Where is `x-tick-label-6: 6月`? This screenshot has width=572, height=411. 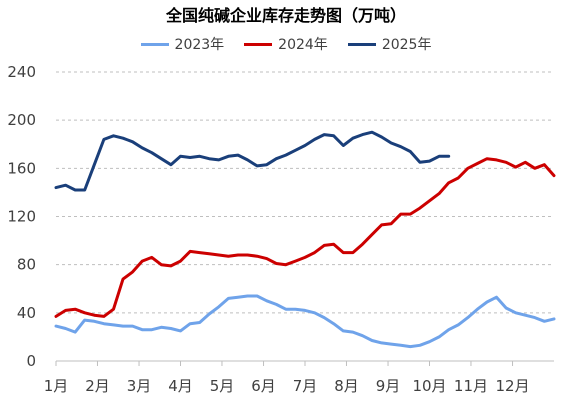
x-tick-label-6: 6月 is located at coordinates (263, 386).